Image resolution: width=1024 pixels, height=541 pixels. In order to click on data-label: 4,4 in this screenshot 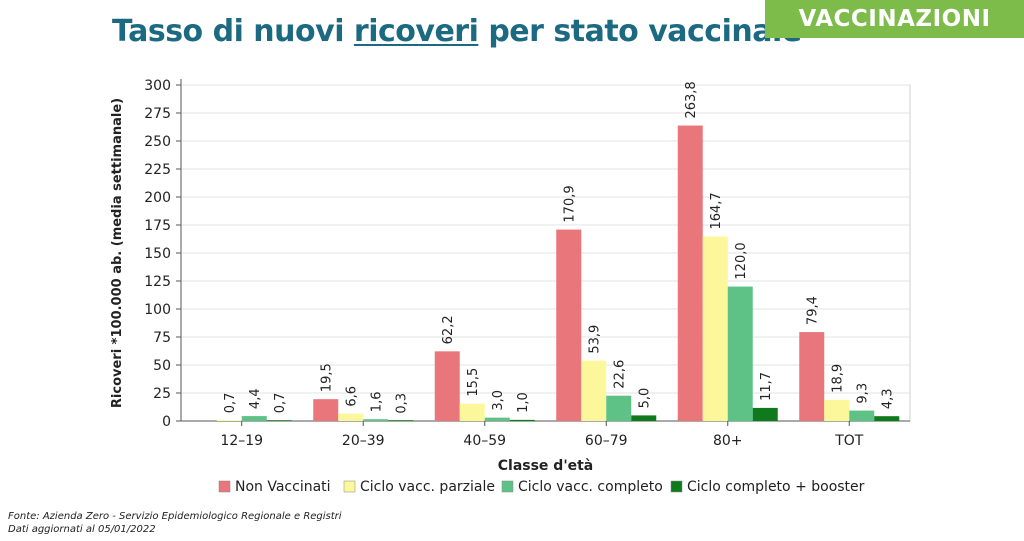, I will do `click(255, 398)`.